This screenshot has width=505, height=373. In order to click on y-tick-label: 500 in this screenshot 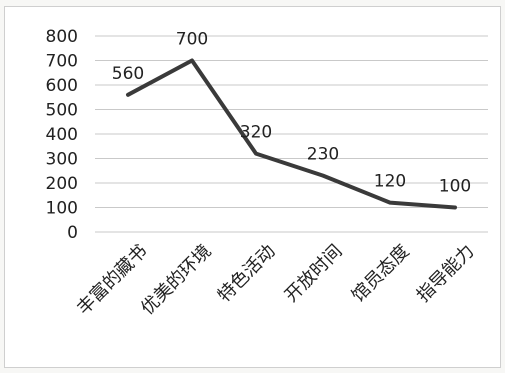, I will do `click(62, 111)`.